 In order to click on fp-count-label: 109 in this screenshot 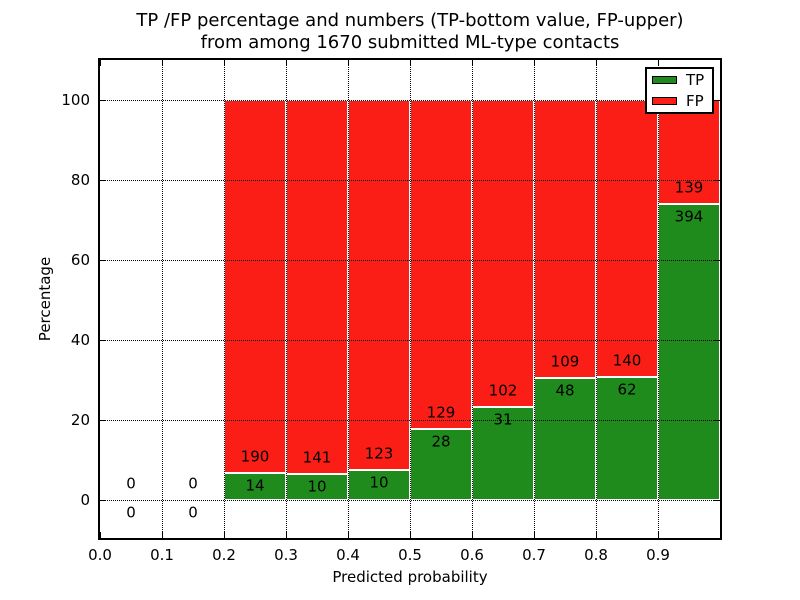, I will do `click(565, 361)`.